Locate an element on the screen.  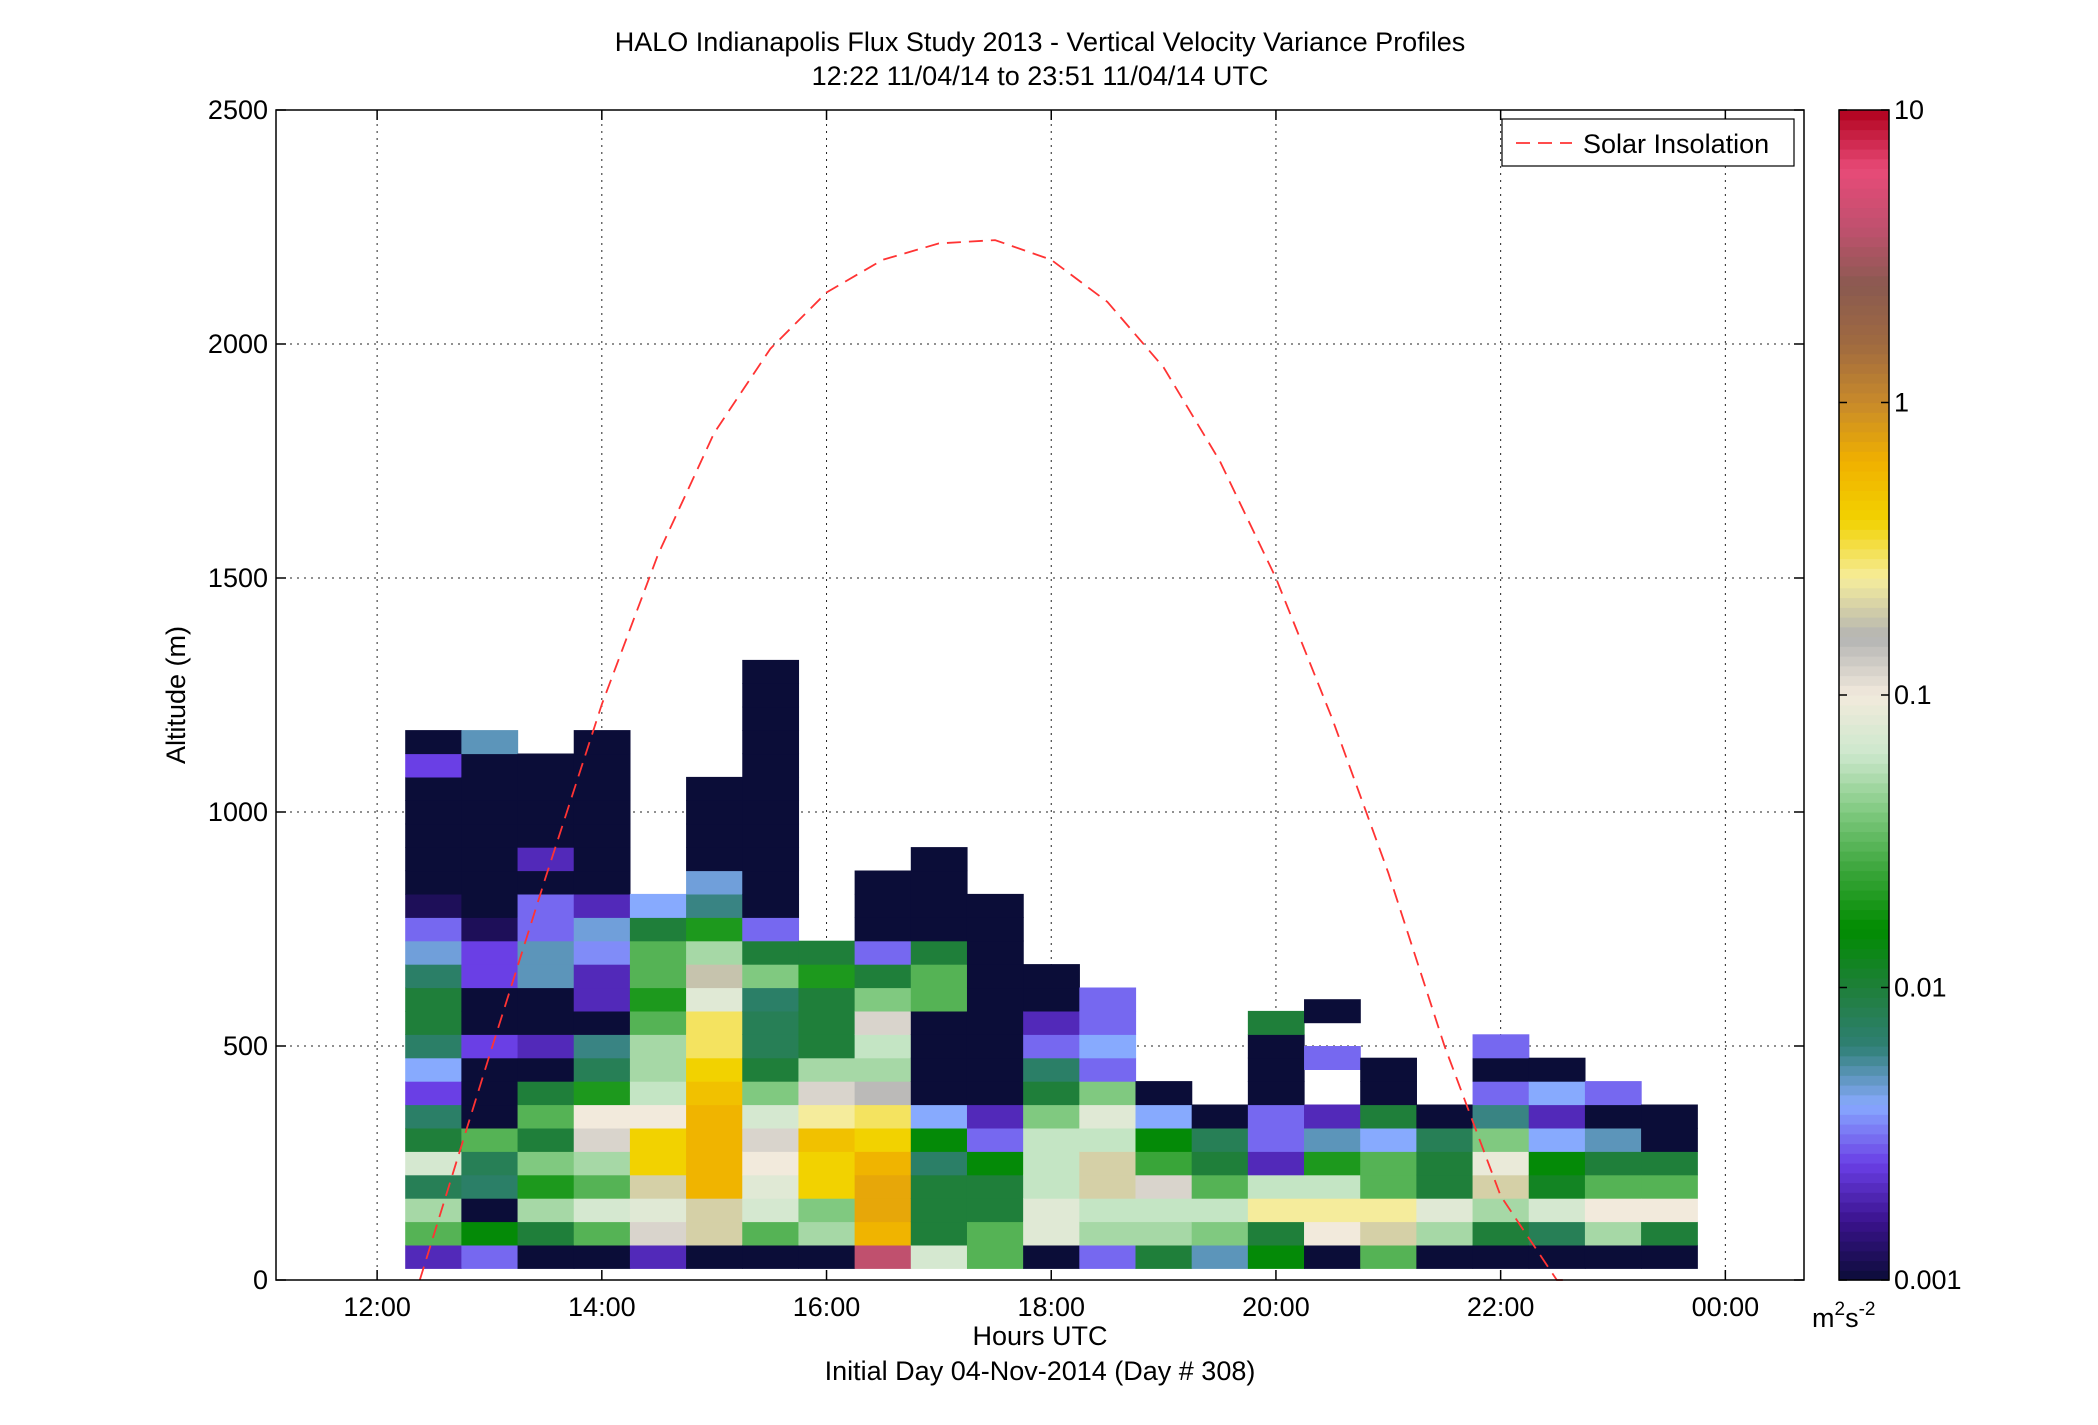
colorbar-bands is located at coordinates (1864, 695).